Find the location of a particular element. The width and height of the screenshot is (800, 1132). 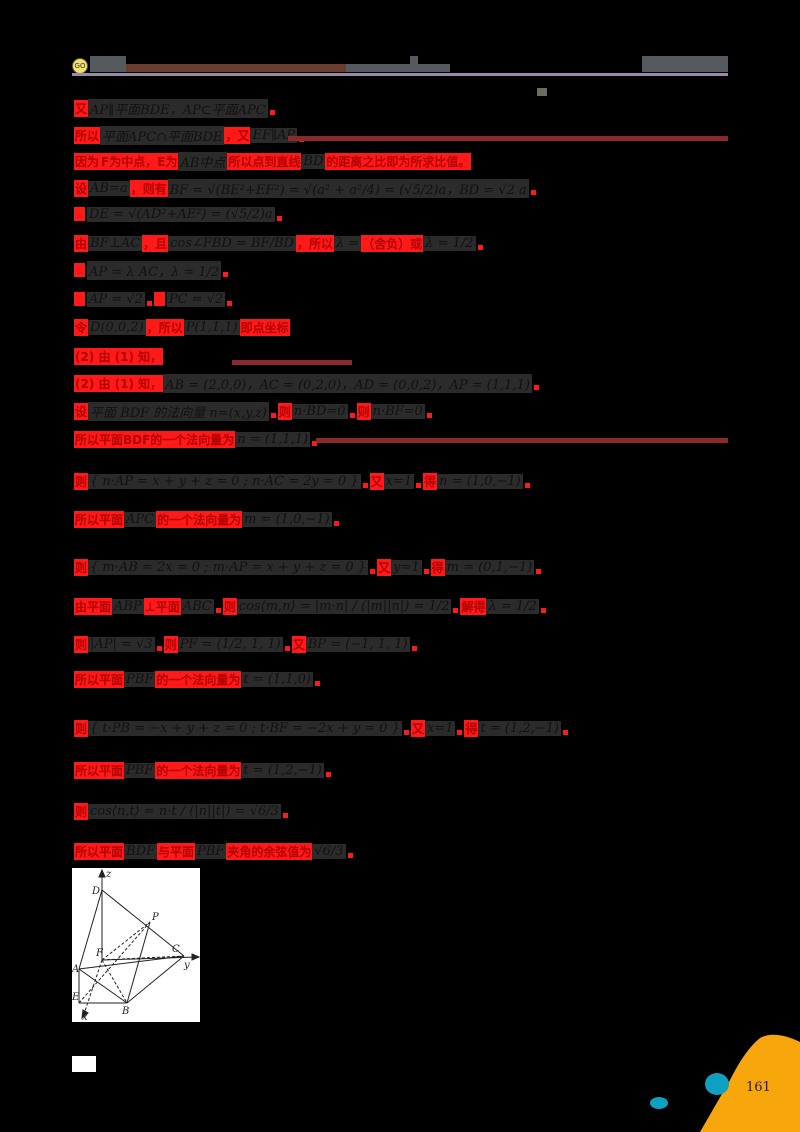

svg-text: E is located at coordinates (76, 997).